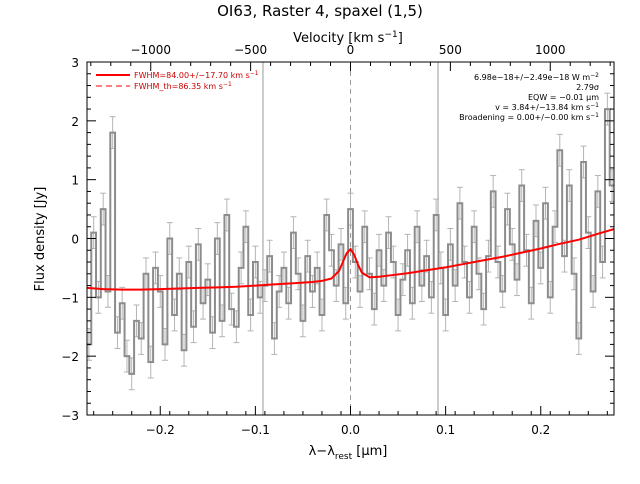 Image resolution: width=640 pixels, height=484 pixels. I want to click on legend-label-text: FWHM=84.00+/−17.70 km s, so click(192, 75).